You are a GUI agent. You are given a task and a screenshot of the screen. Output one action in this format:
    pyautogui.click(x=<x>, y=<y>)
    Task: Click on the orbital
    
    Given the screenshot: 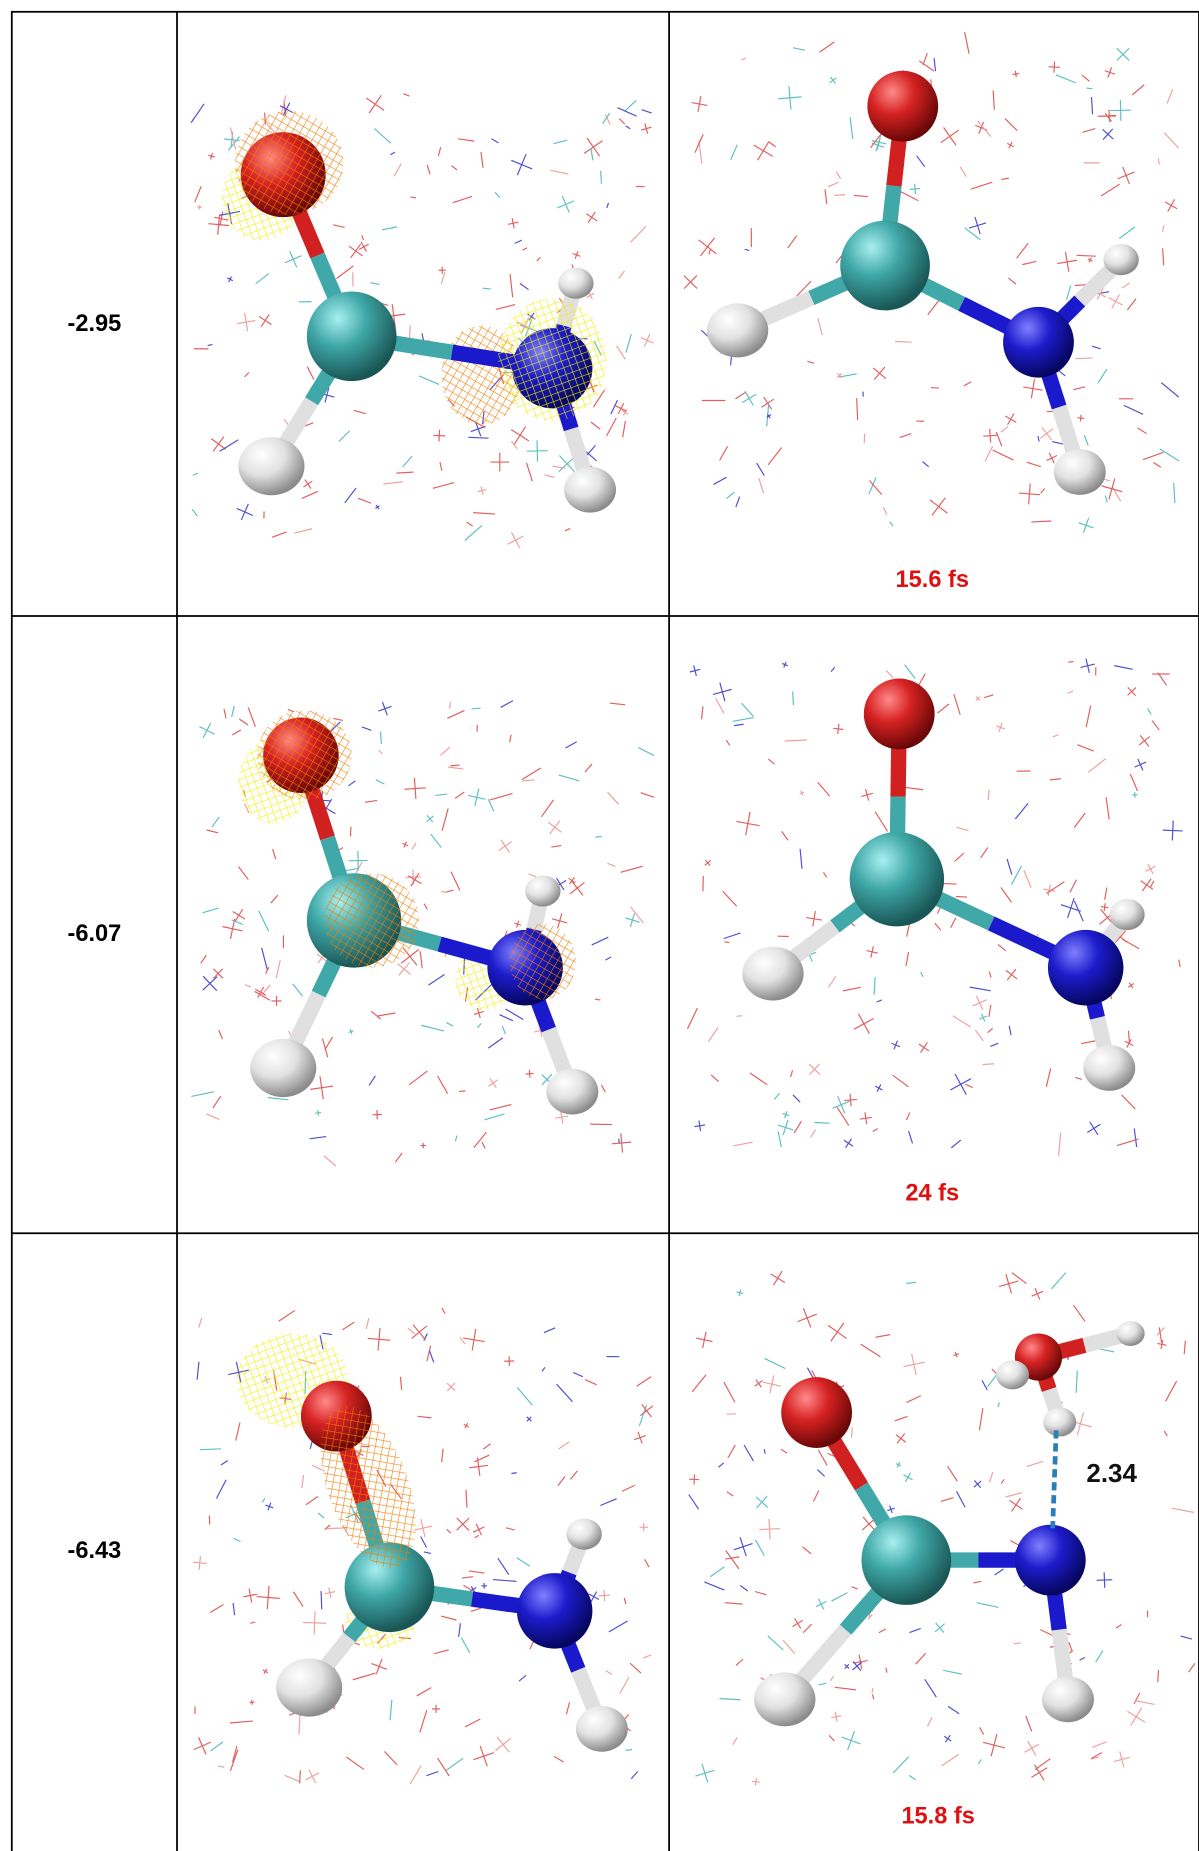 What is the action you would take?
    pyautogui.click(x=289, y=162)
    